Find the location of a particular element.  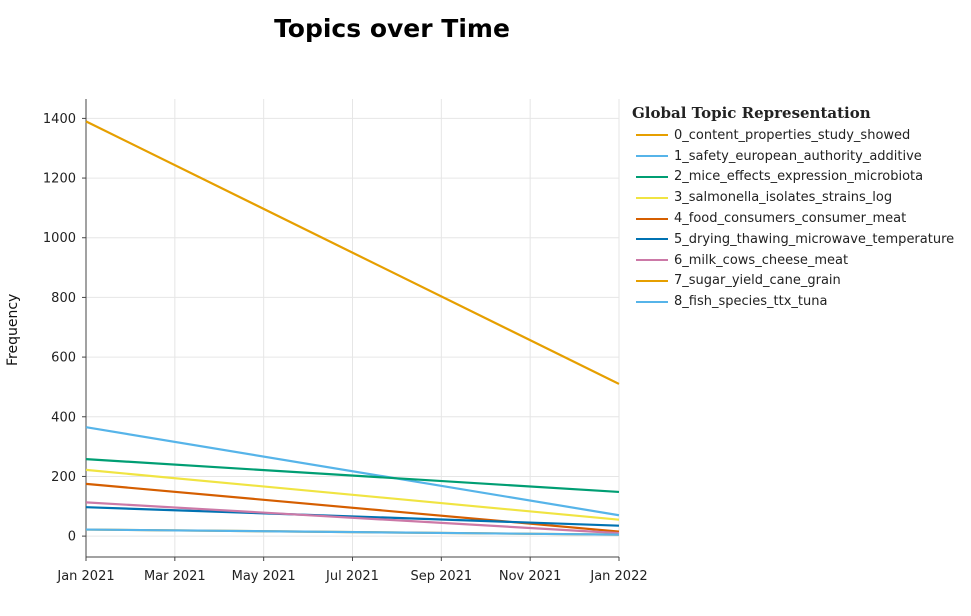

legend-item: 0_content_properties_study_showed is located at coordinates (793, 135).